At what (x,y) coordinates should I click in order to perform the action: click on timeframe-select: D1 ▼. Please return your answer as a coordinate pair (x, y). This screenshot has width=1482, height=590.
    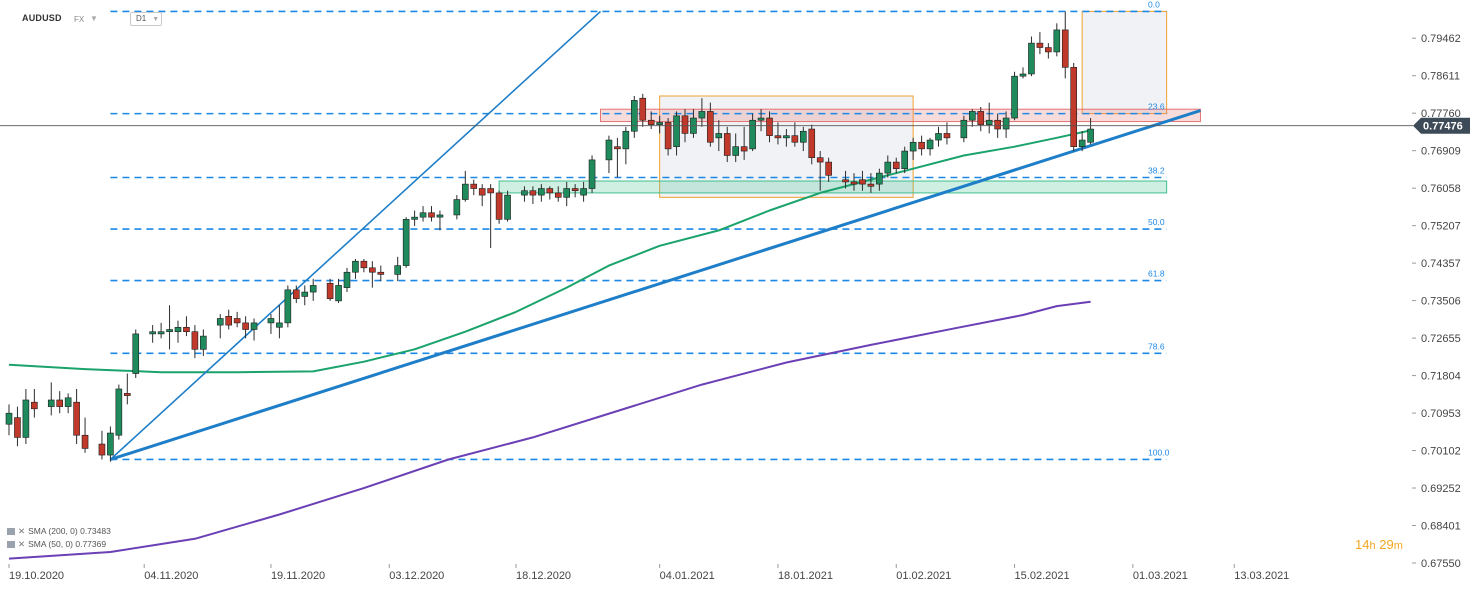
    Looking at the image, I should click on (146, 19).